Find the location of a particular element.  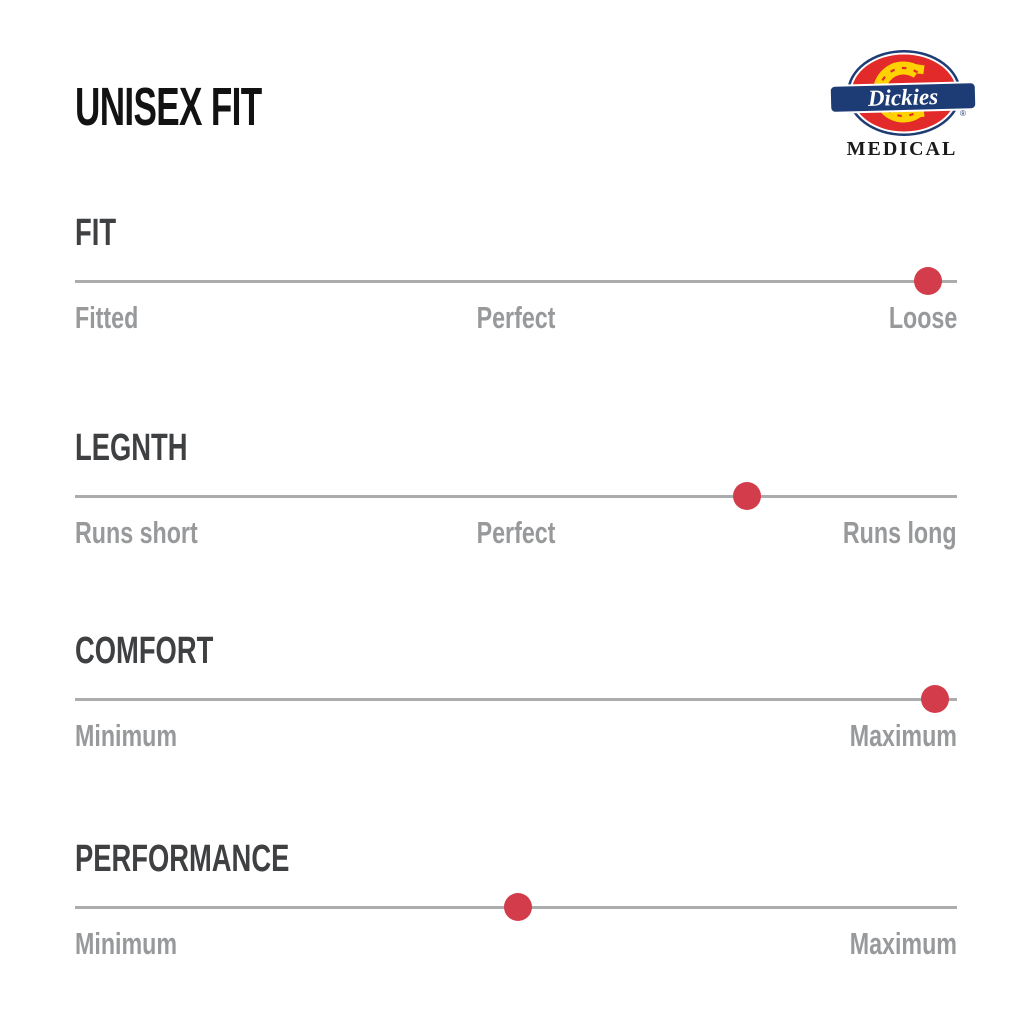

scale-label-left: Fitted is located at coordinates (107, 317).